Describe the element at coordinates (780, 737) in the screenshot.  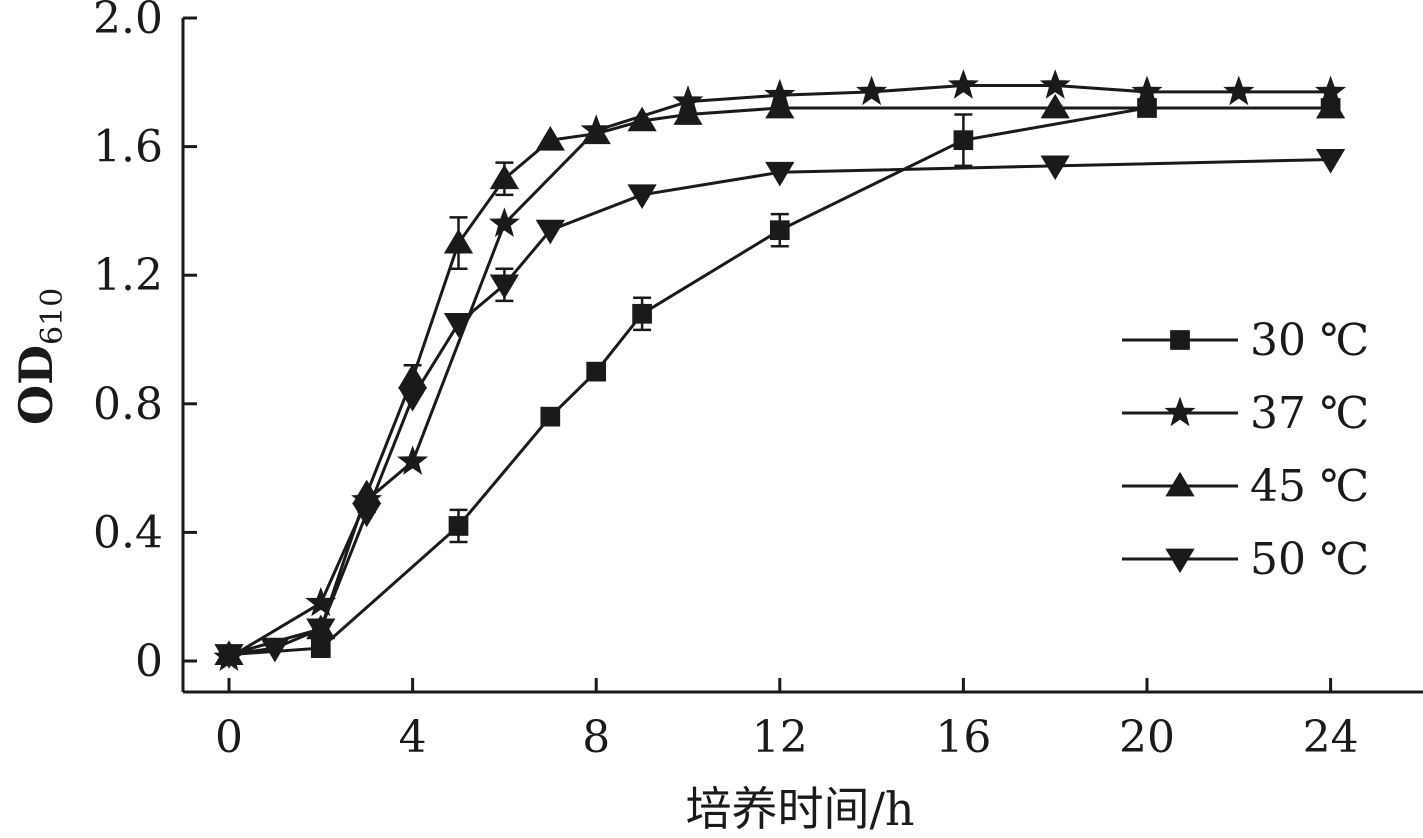
I see `x-tick-label: 12` at that location.